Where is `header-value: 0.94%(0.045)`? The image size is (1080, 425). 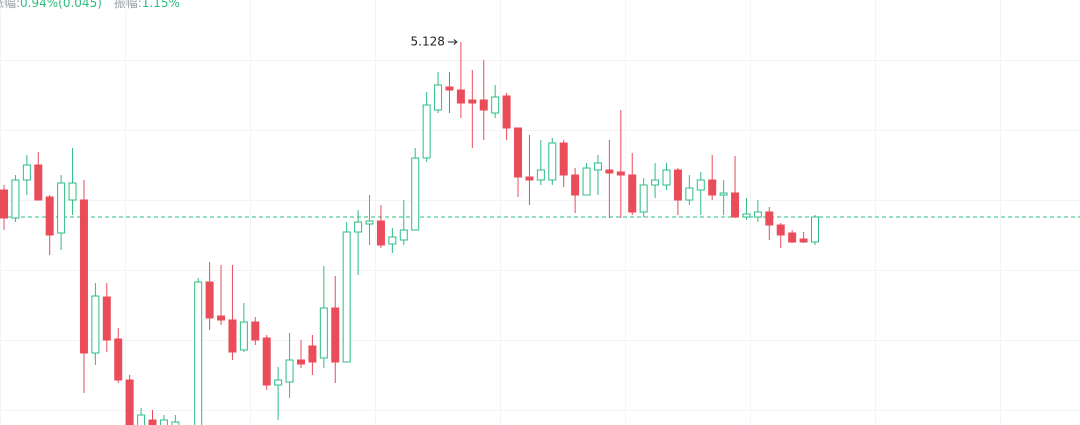 header-value: 0.94%(0.045) is located at coordinates (61, 5).